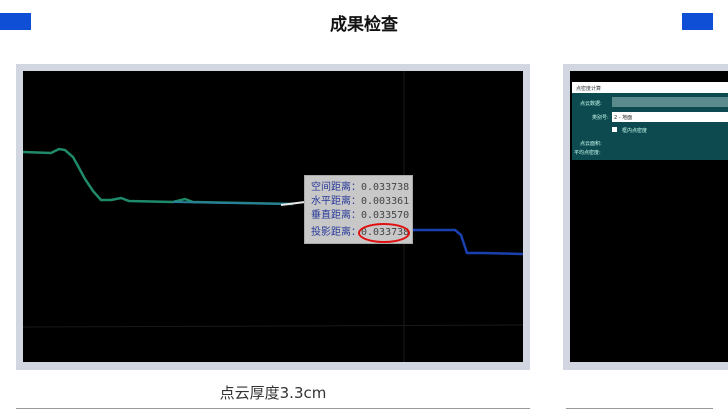  Describe the element at coordinates (360, 215) in the screenshot. I see `tooltip-row: 垂直距离：0.033570` at that location.